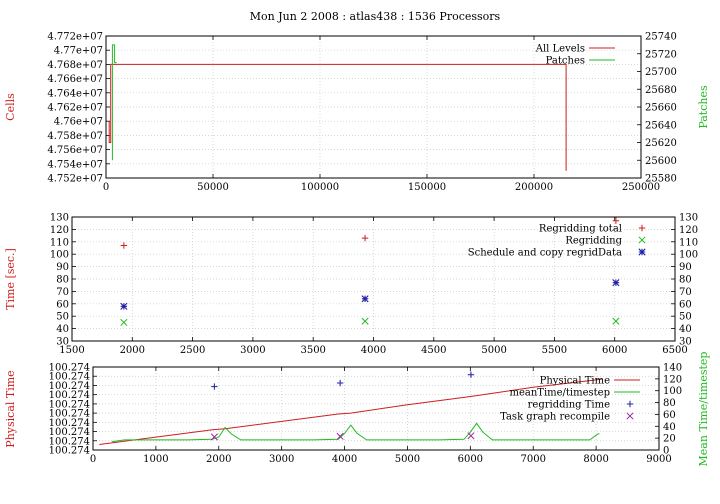 The height and width of the screenshot is (504, 720). What do you see at coordinates (685, 317) in the screenshot?
I see `y2-tick-label: 50` at bounding box center [685, 317].